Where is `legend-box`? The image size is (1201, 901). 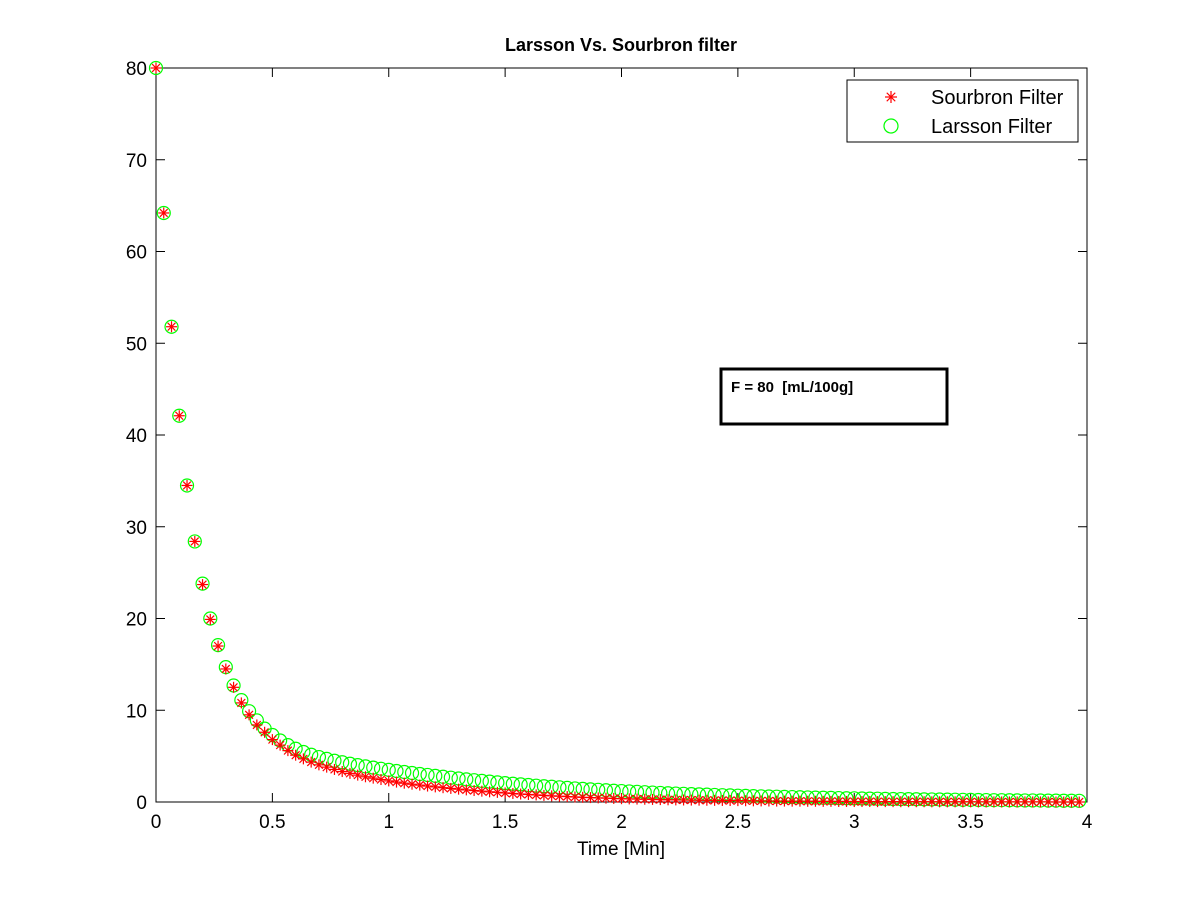
legend-box is located at coordinates (962, 111).